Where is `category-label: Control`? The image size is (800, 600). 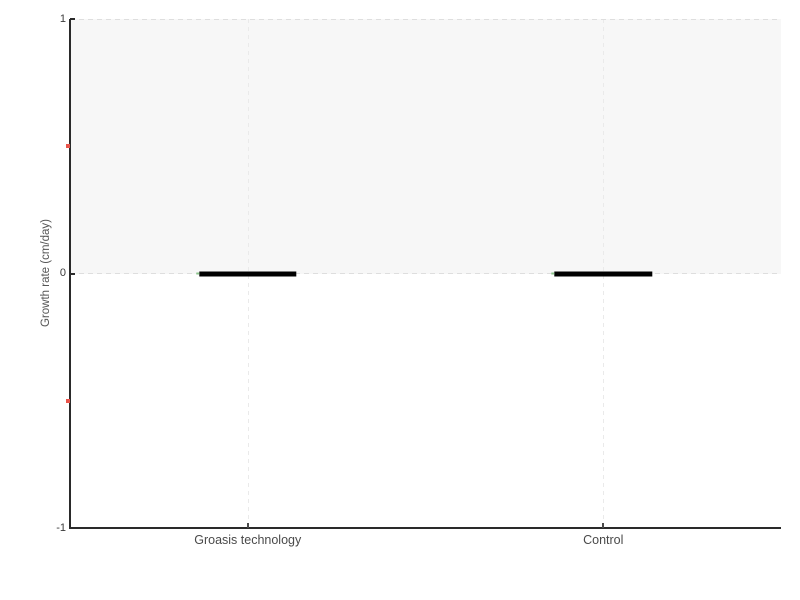
category-label: Control is located at coordinates (603, 540).